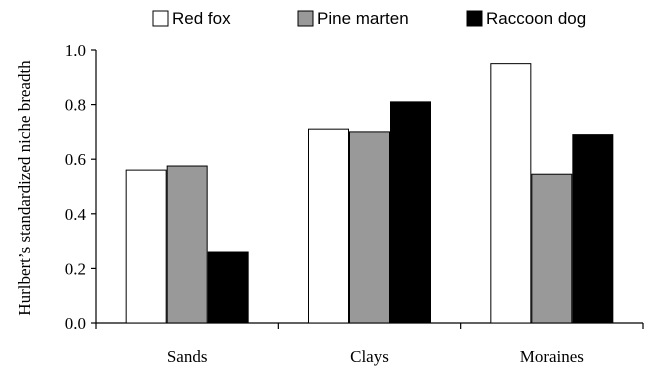 This screenshot has height=369, width=648. I want to click on x-axis: Sands Clays Moraines, so click(369, 344).